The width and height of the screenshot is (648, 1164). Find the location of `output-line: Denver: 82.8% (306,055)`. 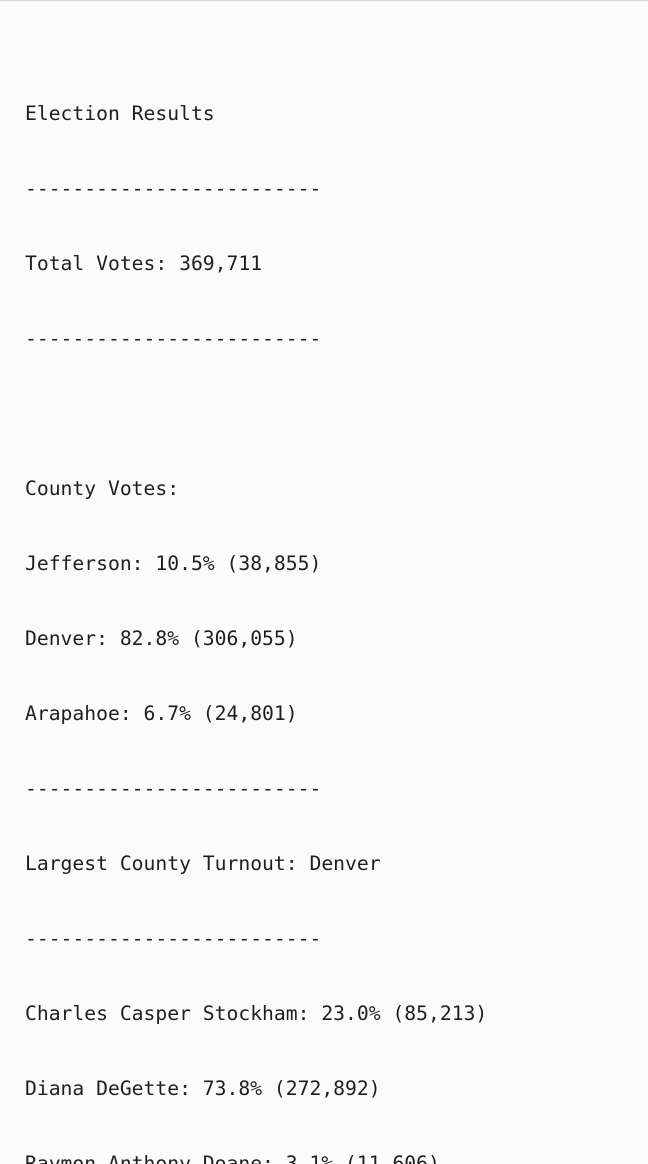

output-line: Denver: 82.8% (306,055) is located at coordinates (161, 638).